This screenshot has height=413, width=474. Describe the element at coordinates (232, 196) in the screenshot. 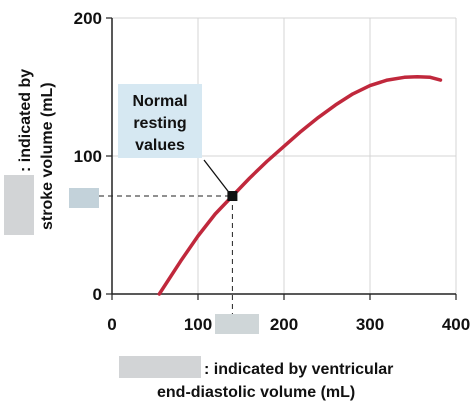

I see `normal-point-marker` at that location.